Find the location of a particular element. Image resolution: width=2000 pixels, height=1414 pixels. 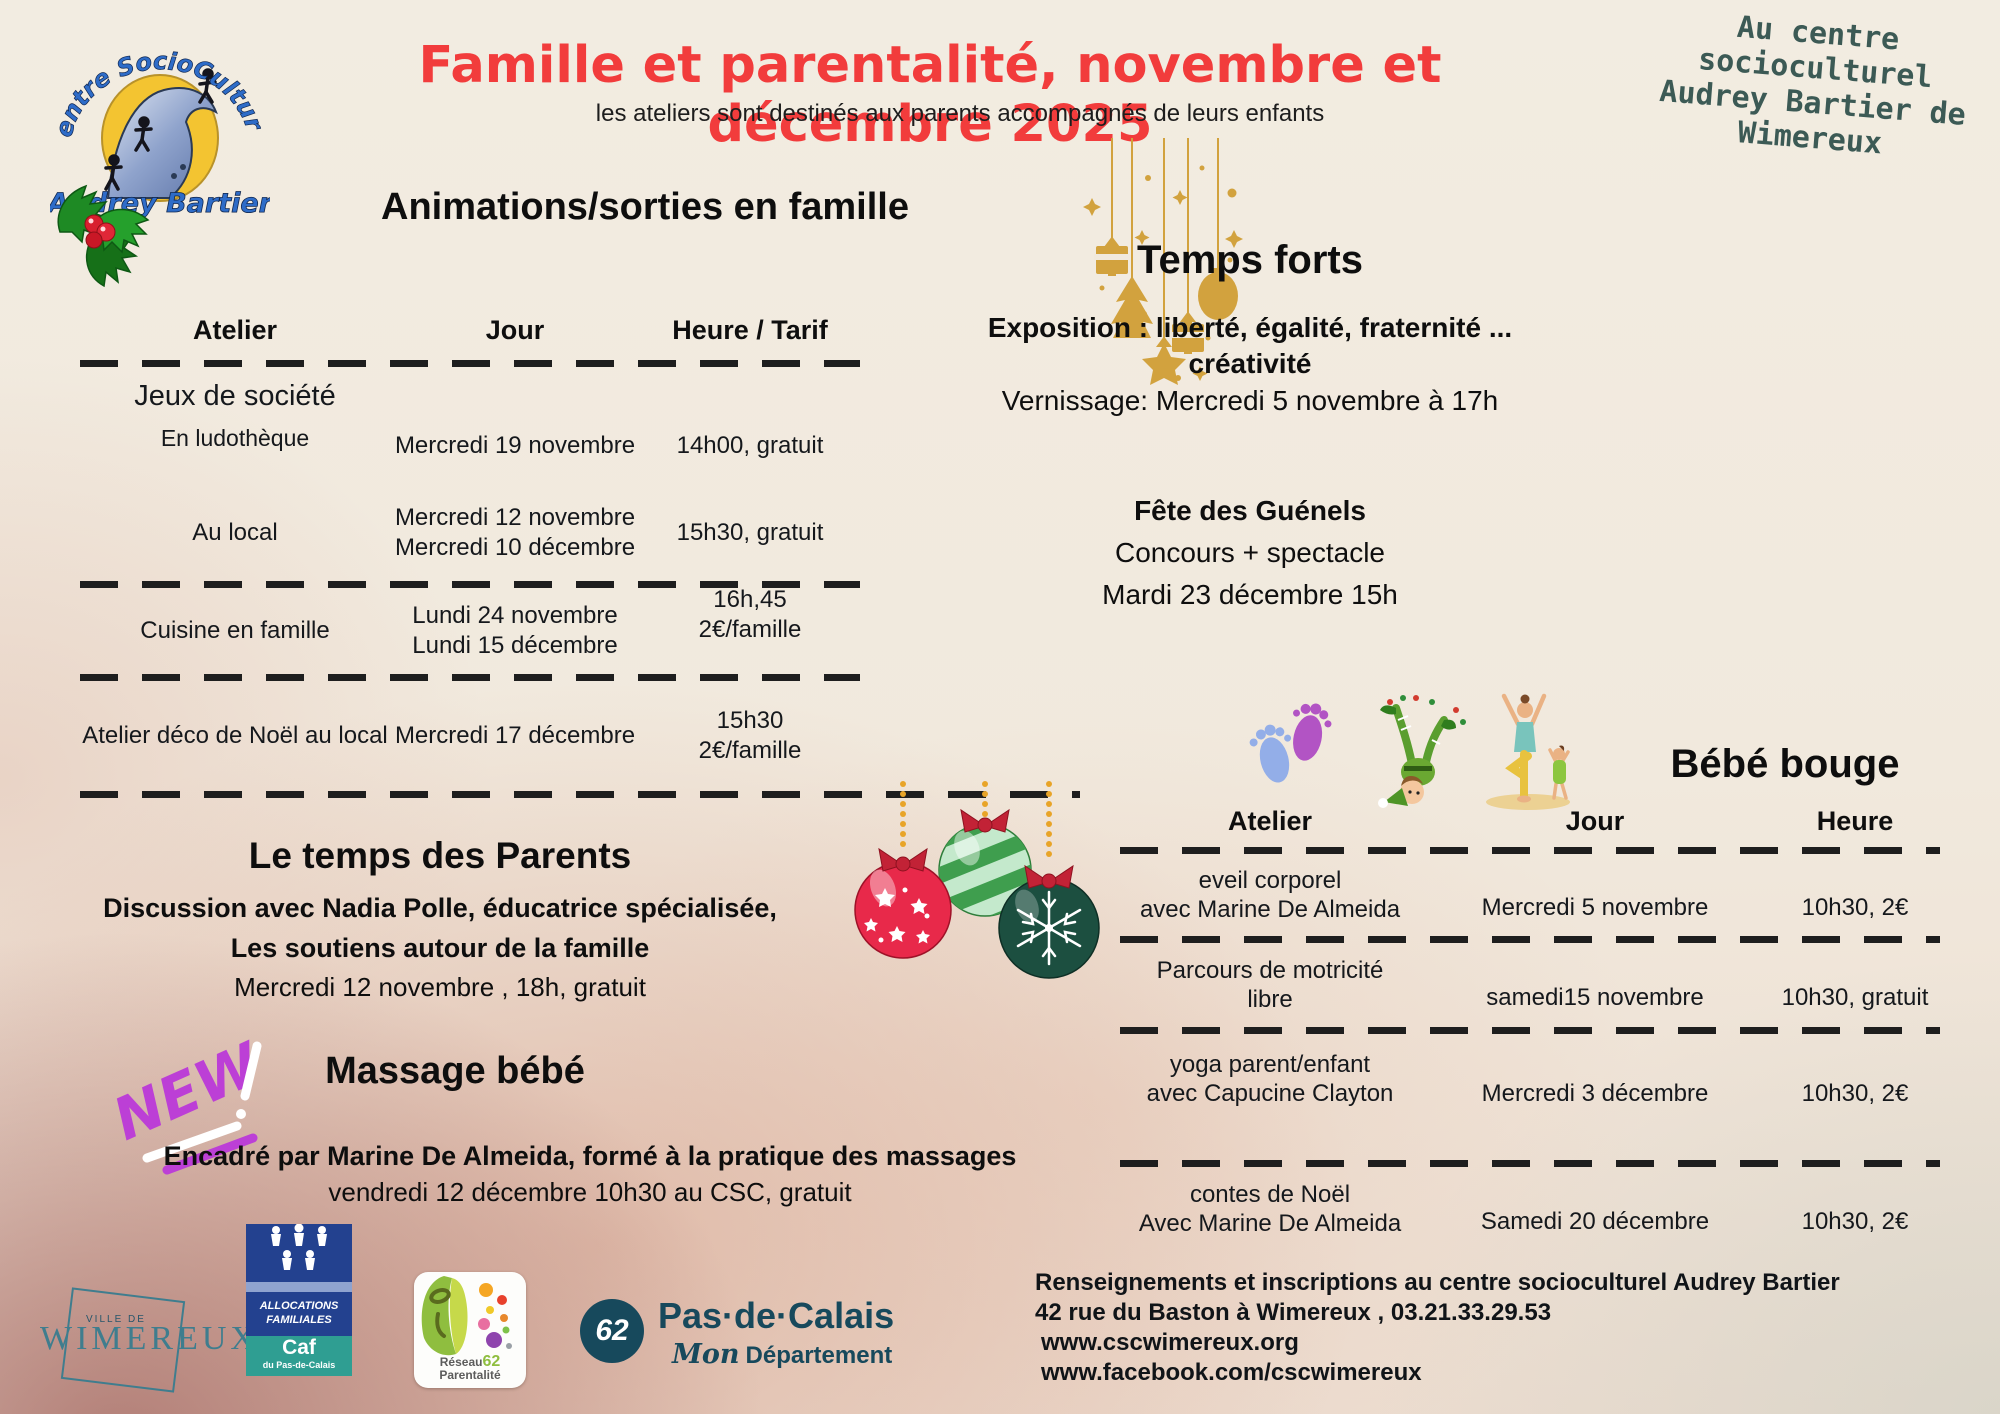

expo-line: créativité is located at coordinates (1250, 363).